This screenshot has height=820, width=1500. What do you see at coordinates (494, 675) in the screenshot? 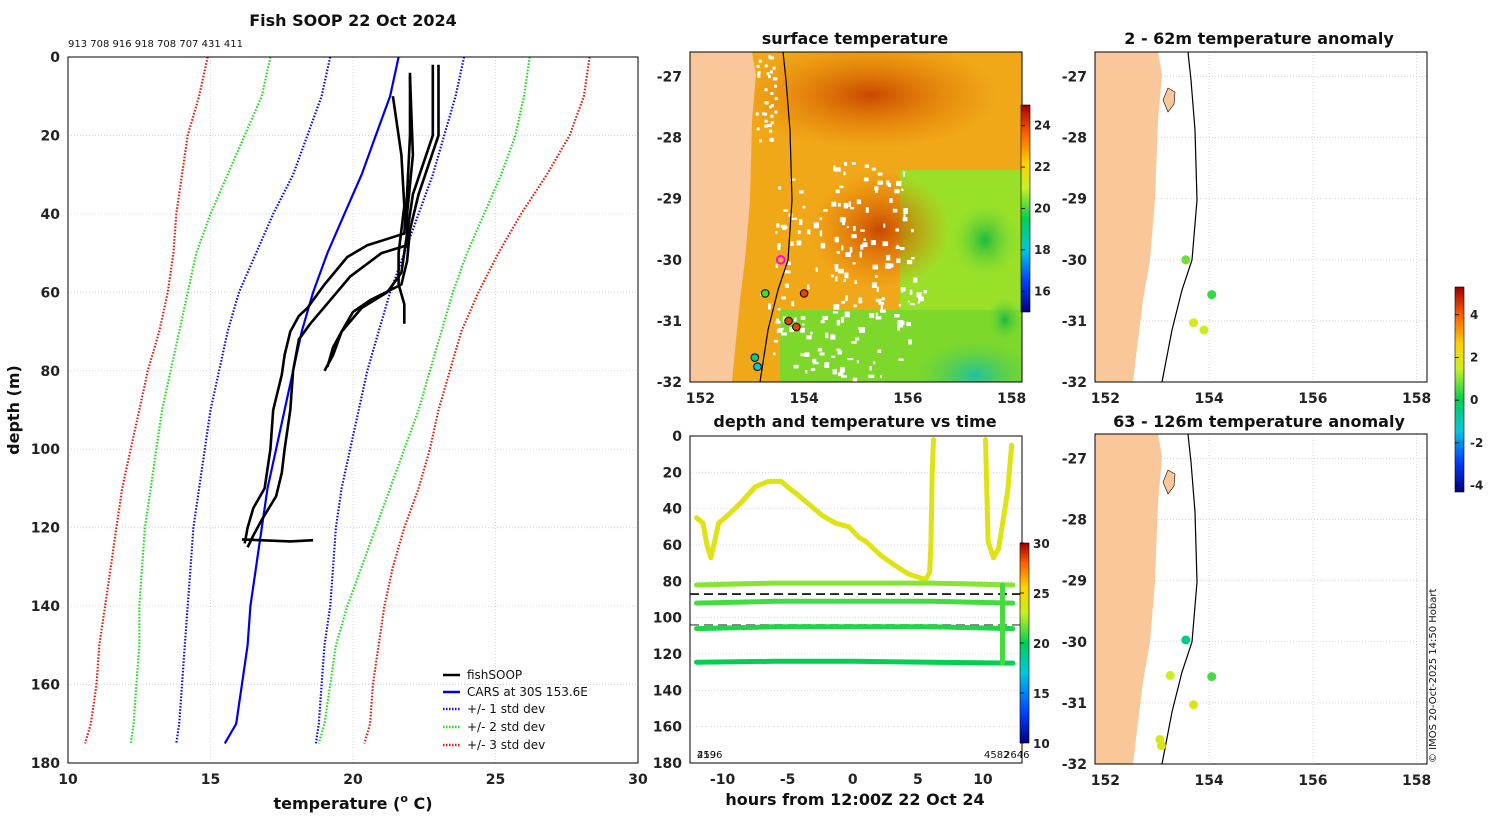
I see `legend-fishsoop: fishSOOP` at bounding box center [494, 675].